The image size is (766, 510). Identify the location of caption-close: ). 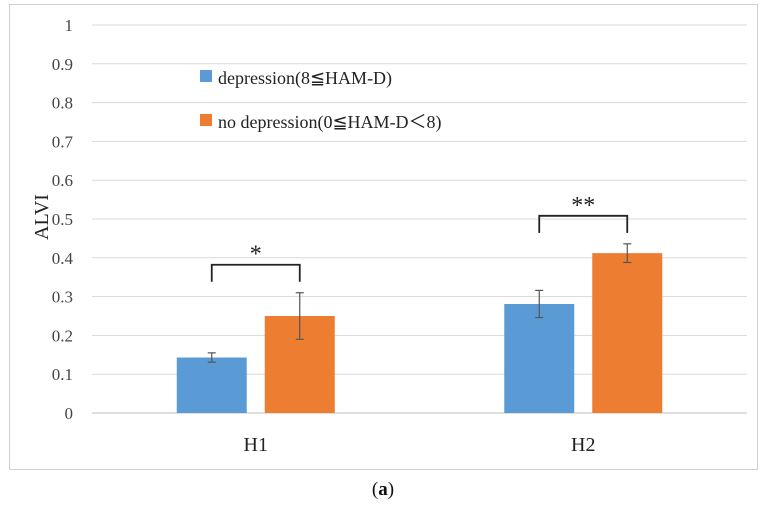
(391, 489).